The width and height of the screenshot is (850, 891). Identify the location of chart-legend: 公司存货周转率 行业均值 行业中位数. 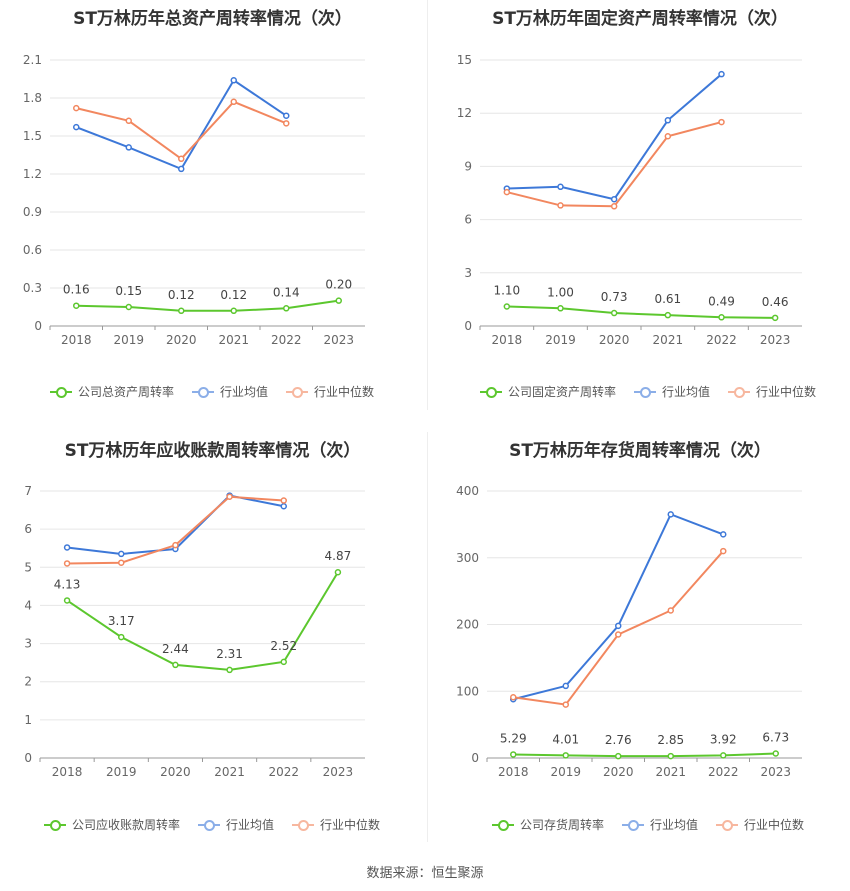
(648, 824).